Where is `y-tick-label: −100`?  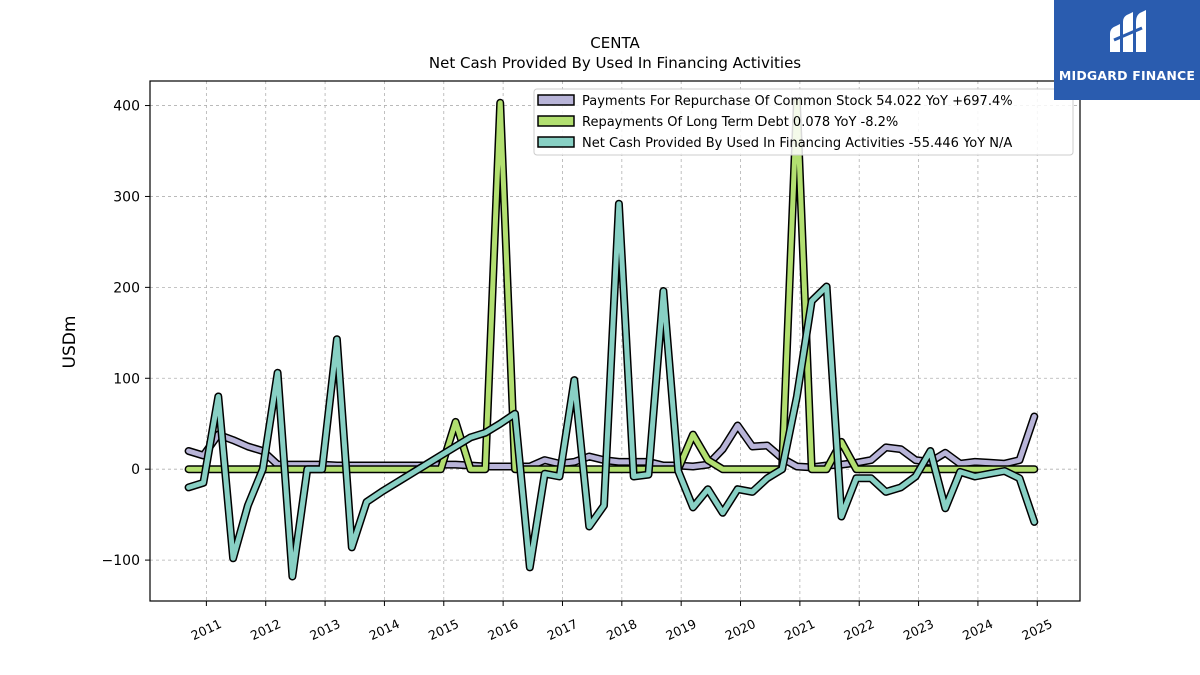
y-tick-label: −100 is located at coordinates (121, 561).